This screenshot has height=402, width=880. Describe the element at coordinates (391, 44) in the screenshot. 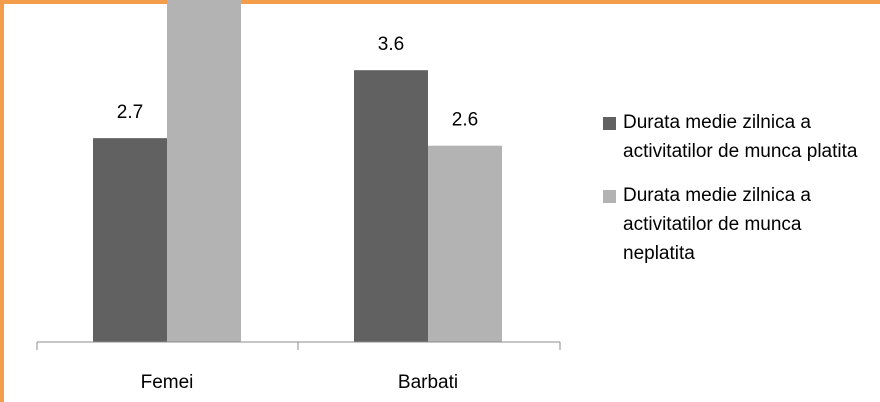

I see `data-label-barbati-series-1: 3.6` at that location.